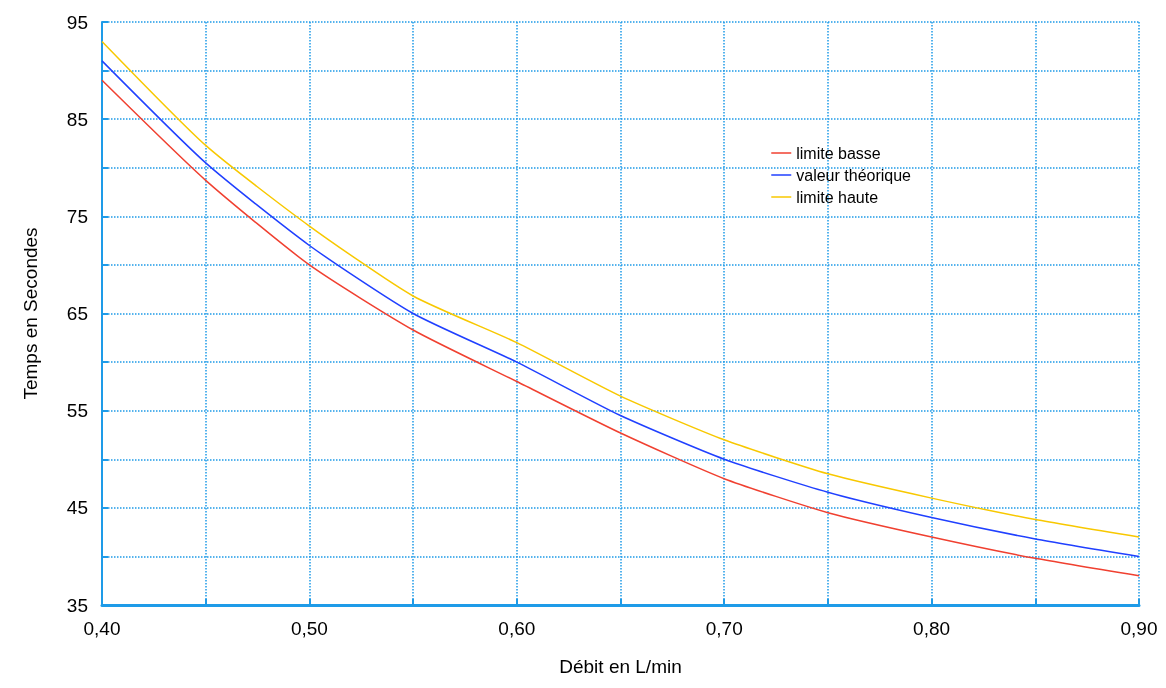 The width and height of the screenshot is (1166, 688). Describe the element at coordinates (77, 22) in the screenshot. I see `y-tick-label: 95` at that location.